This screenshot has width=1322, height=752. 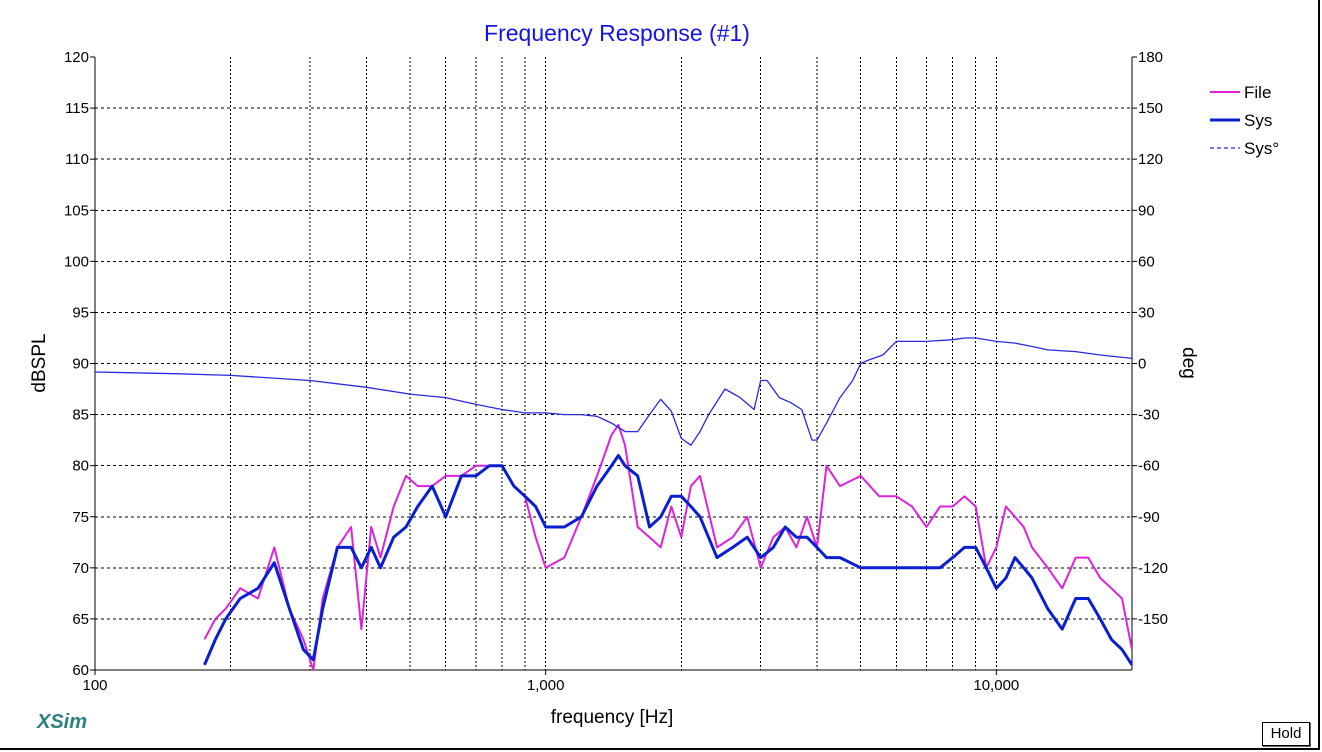 I want to click on y-tick-label: 115, so click(x=77, y=108).